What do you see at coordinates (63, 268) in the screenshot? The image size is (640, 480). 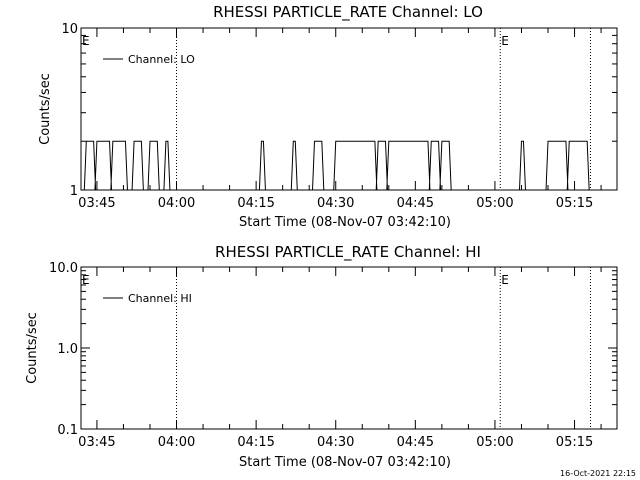 I see `y-tick-label: 10.0` at bounding box center [63, 268].